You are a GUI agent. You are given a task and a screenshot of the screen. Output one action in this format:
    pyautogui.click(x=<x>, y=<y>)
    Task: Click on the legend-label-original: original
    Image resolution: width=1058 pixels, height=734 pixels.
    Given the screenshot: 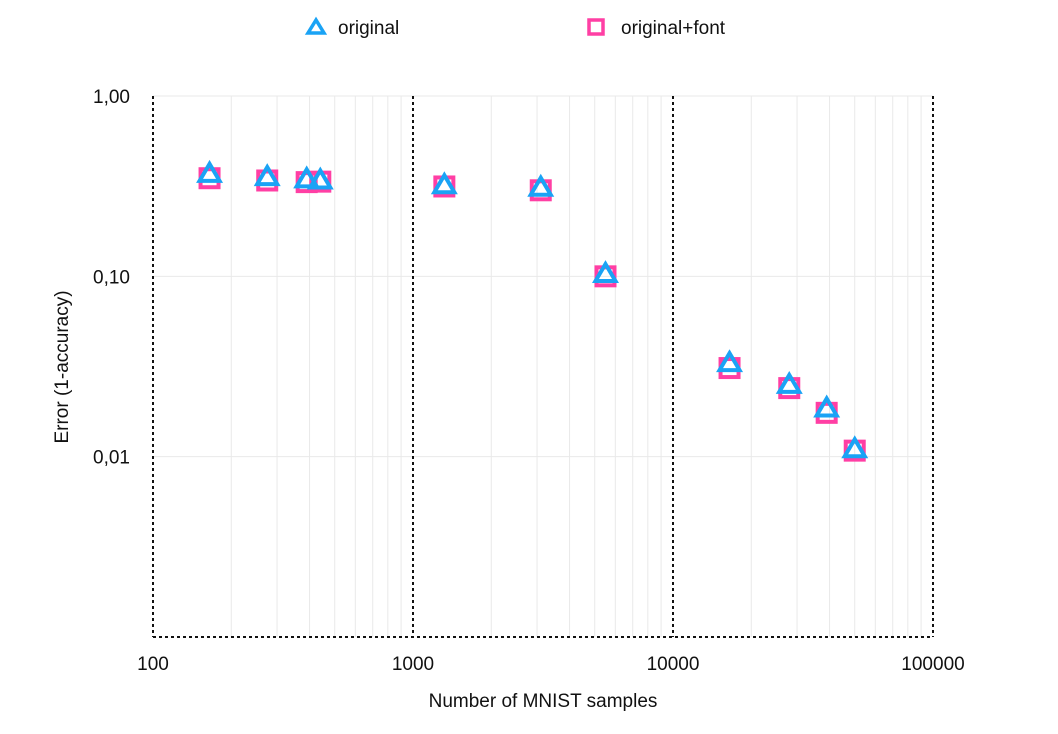 What is the action you would take?
    pyautogui.click(x=368, y=28)
    